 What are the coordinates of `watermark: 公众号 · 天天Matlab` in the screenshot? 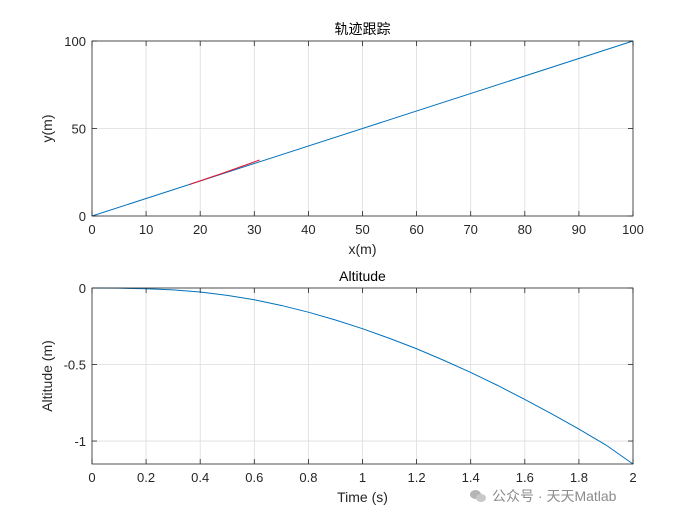 It's located at (543, 496).